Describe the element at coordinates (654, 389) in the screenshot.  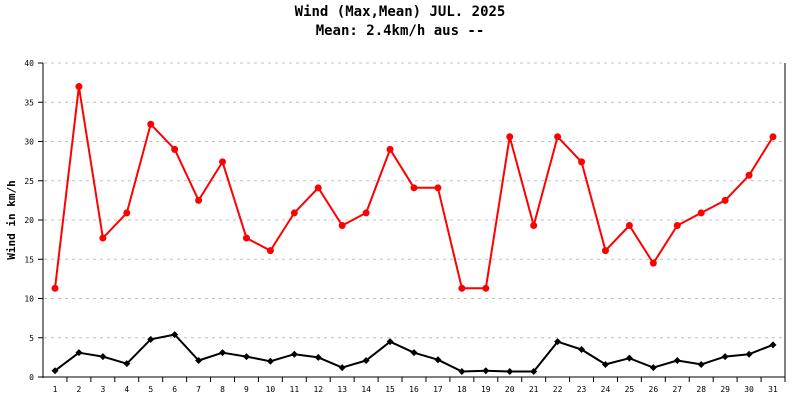
I see `x-tick-label: 26` at that location.